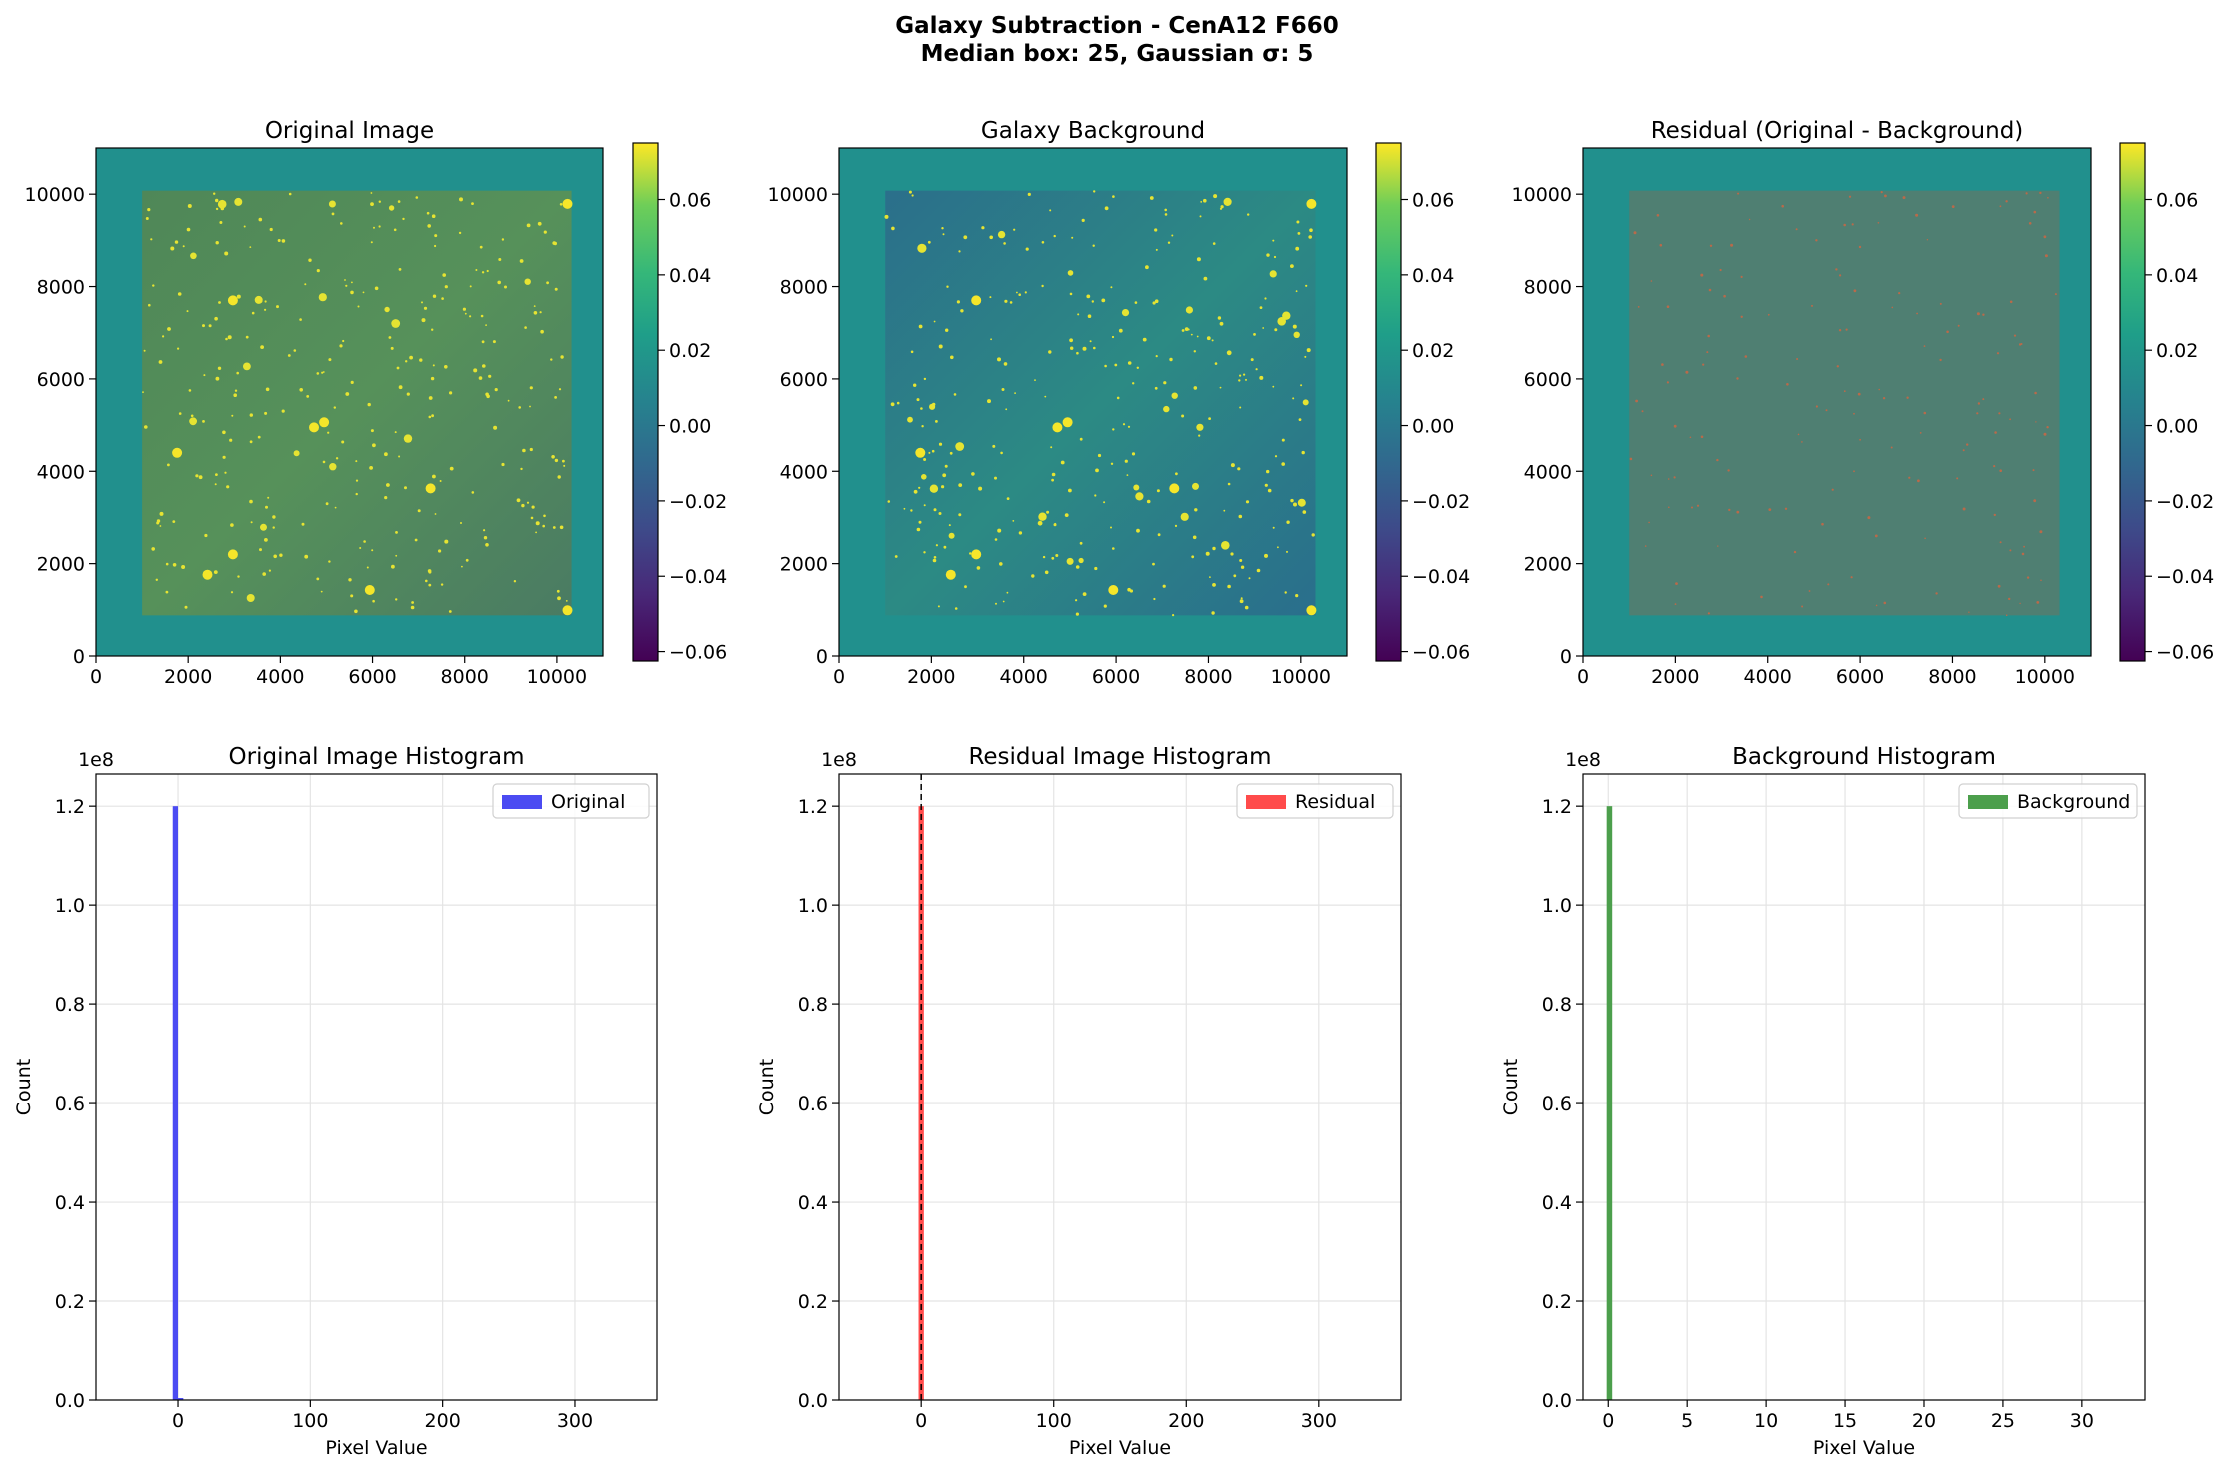 This screenshot has height=1475, width=2235. Describe the element at coordinates (1388, 402) in the screenshot. I see `colorbar` at that location.